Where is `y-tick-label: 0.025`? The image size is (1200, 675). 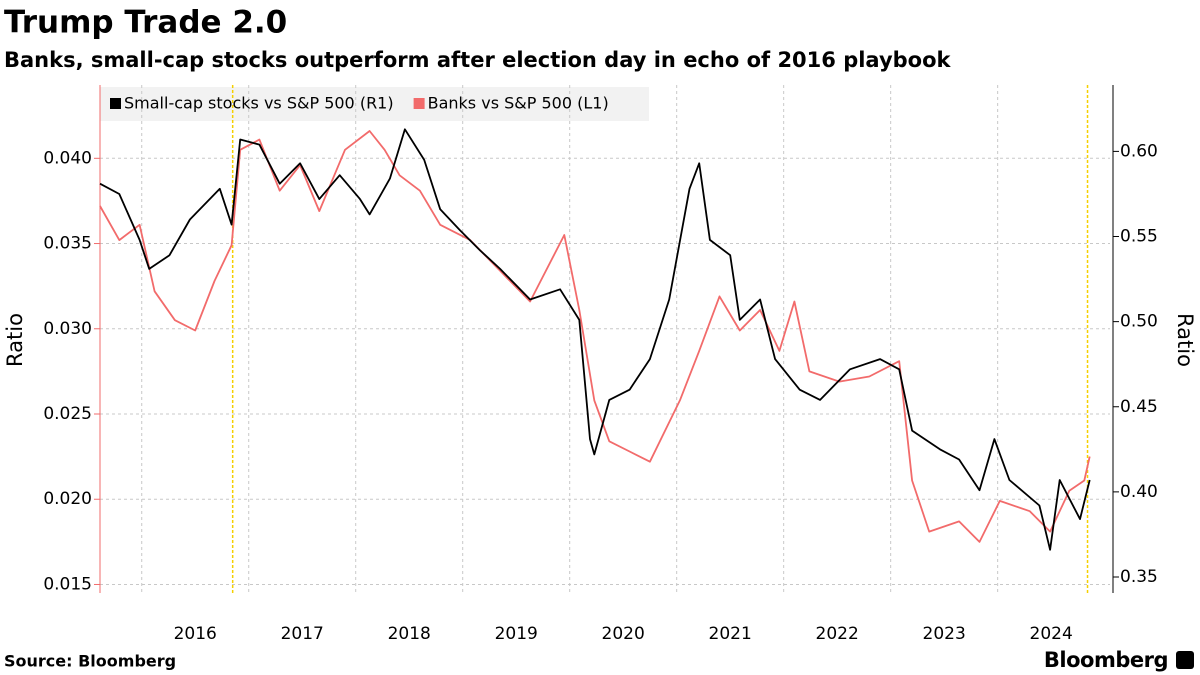 y-tick-label: 0.025 is located at coordinates (67, 414).